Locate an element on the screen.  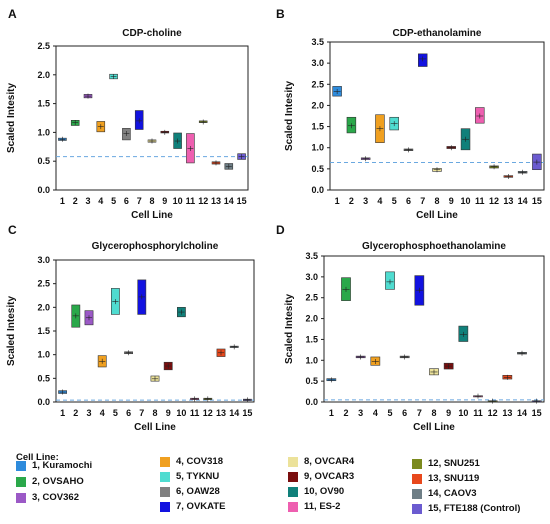
legend-item-10: 10, OV90 is located at coordinates (316, 491).